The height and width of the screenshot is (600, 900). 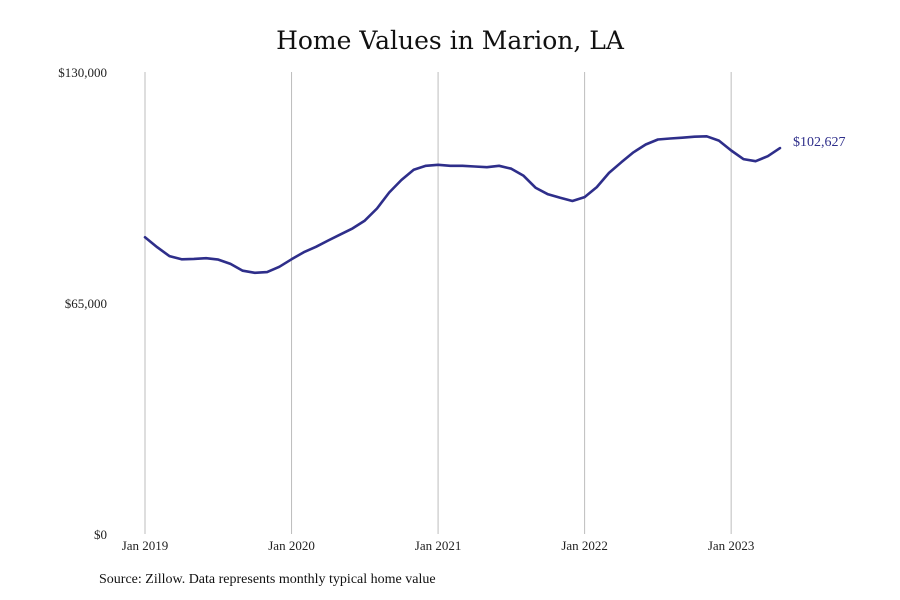 What do you see at coordinates (450, 40) in the screenshot?
I see `chart-title: Home Values in Marion, LA` at bounding box center [450, 40].